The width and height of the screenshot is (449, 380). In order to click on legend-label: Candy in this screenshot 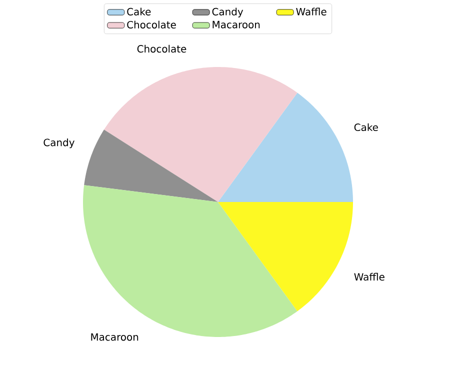, I will do `click(228, 13)`.